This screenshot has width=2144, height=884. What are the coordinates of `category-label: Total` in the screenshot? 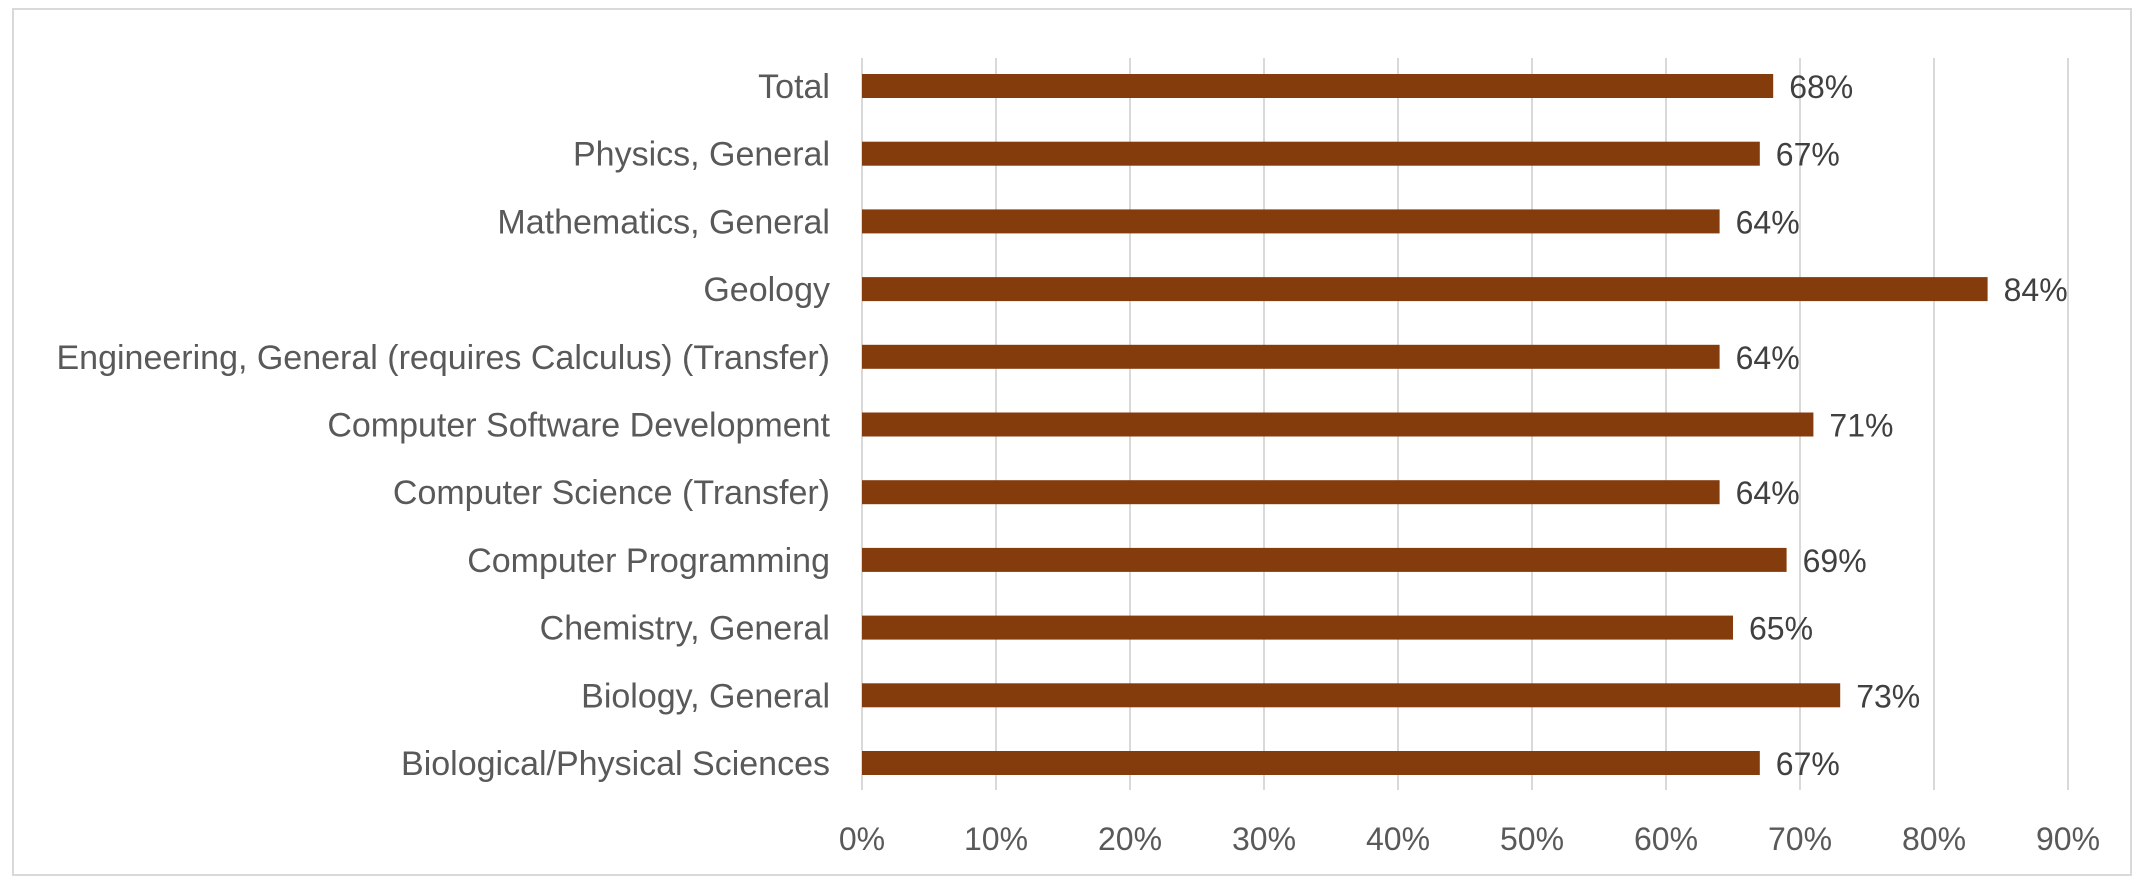 It's located at (794, 87).